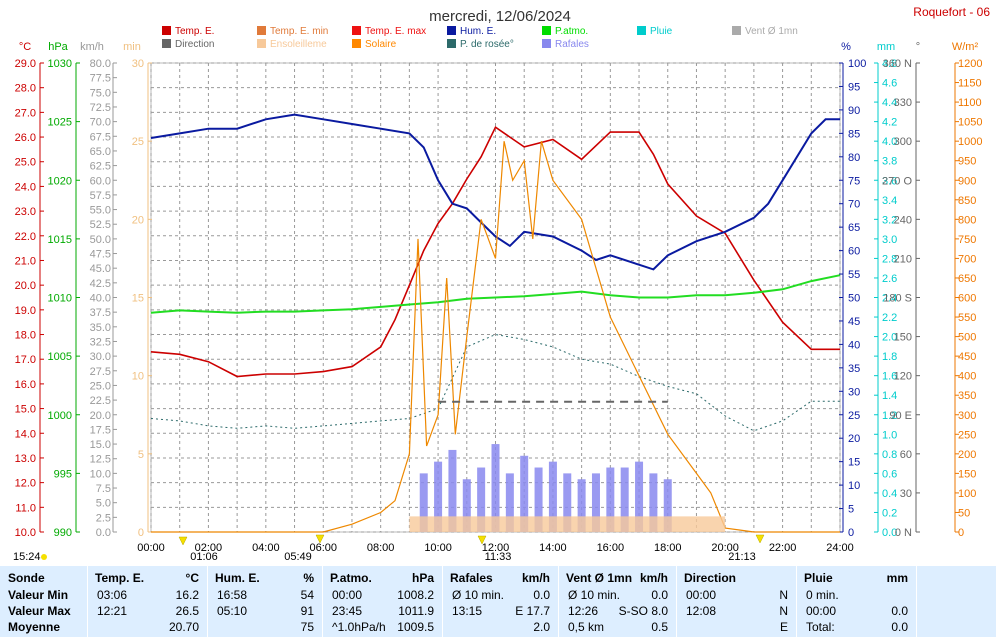  Describe the element at coordinates (967, 162) in the screenshot. I see `tick-label: 950` at that location.